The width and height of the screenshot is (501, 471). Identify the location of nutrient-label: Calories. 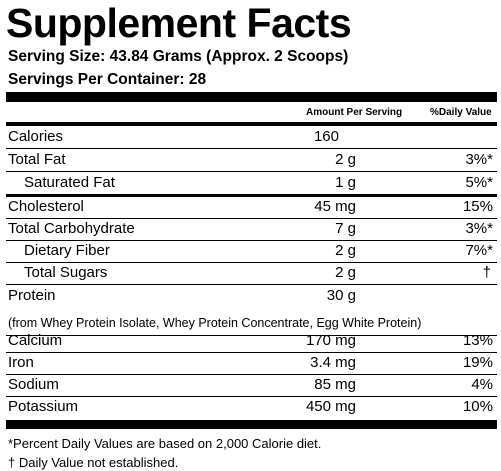
(36, 136).